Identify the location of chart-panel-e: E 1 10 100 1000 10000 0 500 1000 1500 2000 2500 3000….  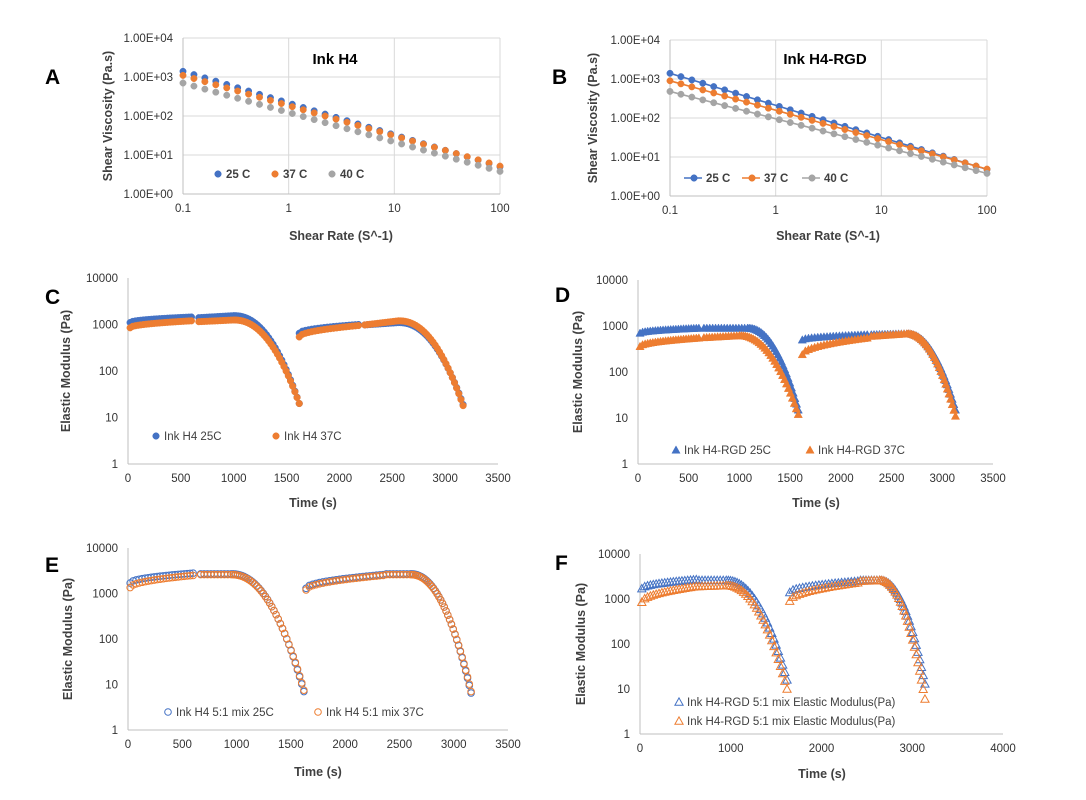
(283, 661).